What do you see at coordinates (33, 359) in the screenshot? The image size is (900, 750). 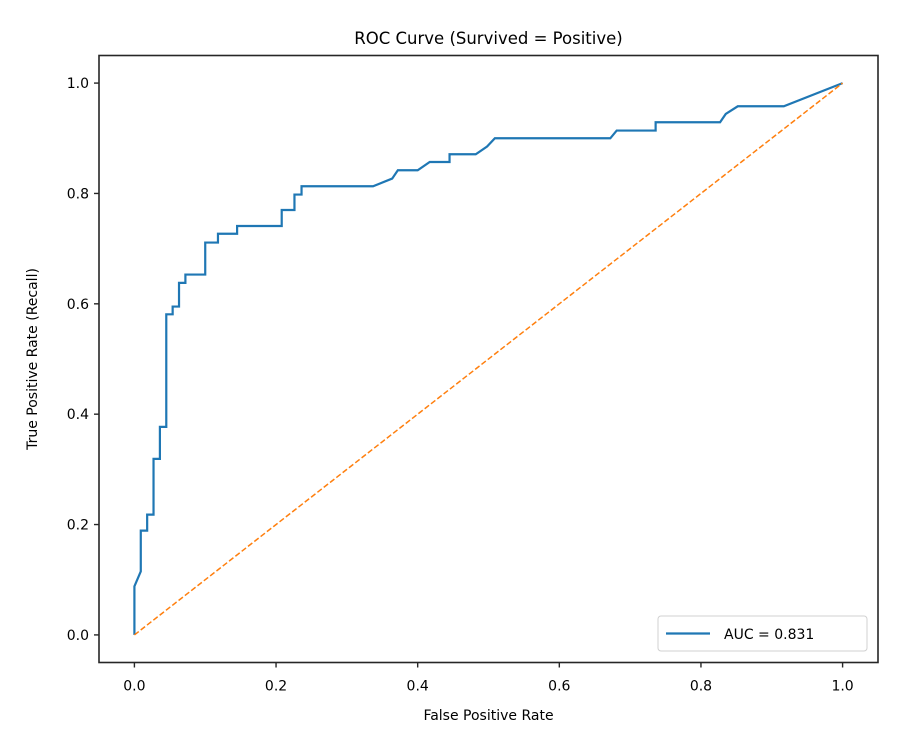 I see `y-axis-label: True Positive Rate (Recall)` at bounding box center [33, 359].